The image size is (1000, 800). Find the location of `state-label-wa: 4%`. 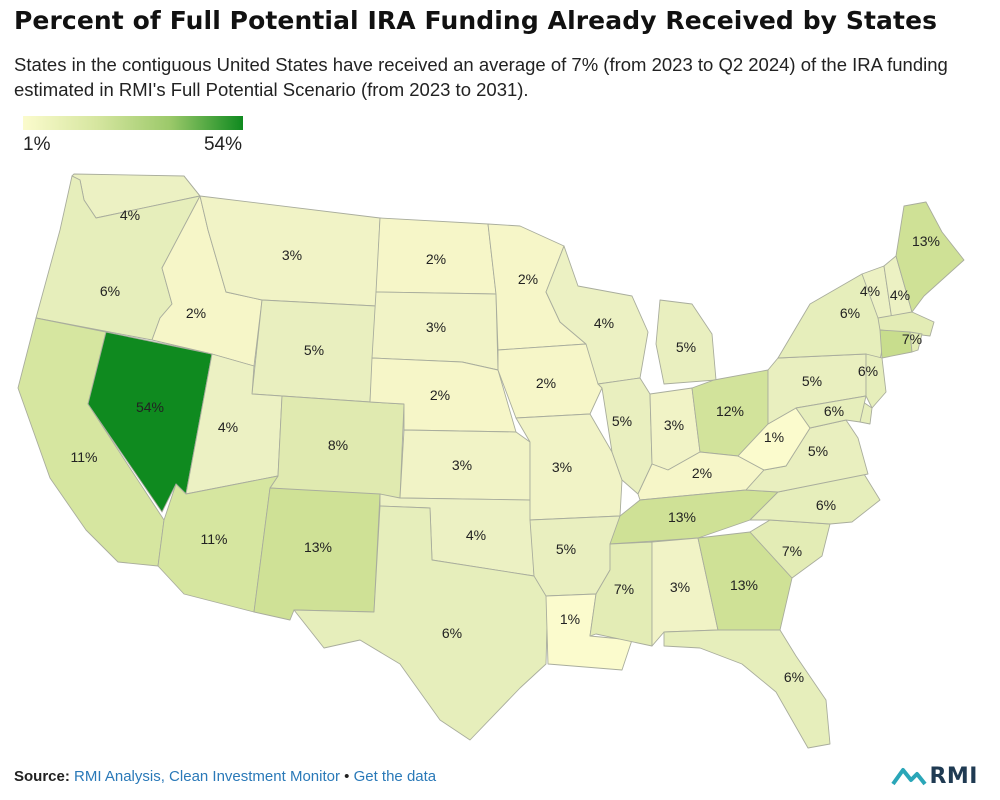

state-label-wa: 4% is located at coordinates (130, 215).